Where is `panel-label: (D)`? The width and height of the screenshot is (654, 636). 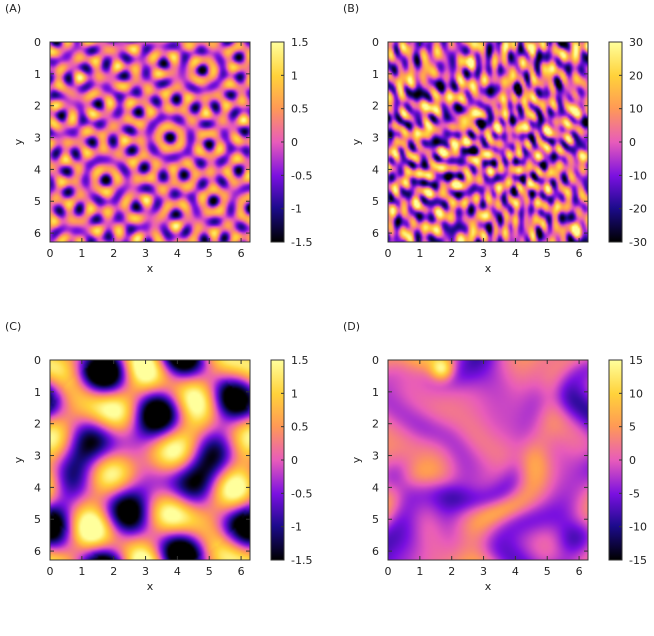
panel-label: (D) is located at coordinates (351, 326).